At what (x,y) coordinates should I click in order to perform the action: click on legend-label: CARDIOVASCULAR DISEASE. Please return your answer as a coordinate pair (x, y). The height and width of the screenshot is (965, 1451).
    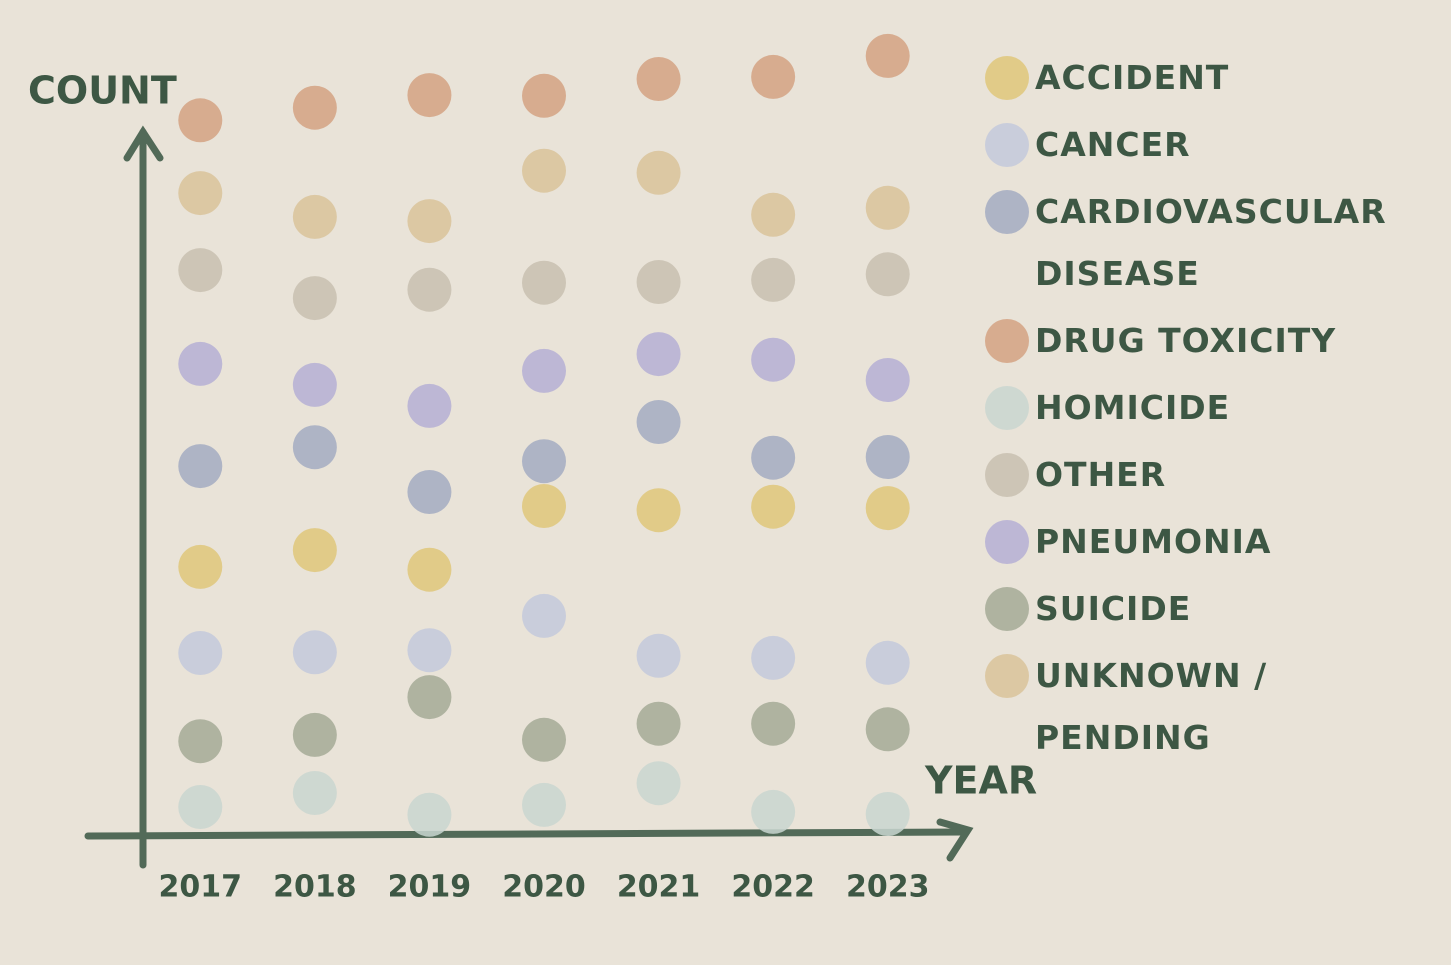
    Looking at the image, I should click on (1211, 242).